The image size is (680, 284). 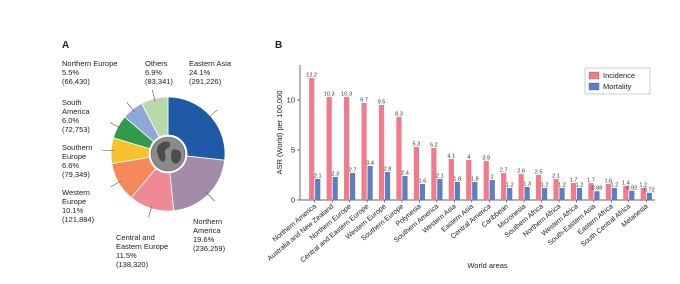 I want to click on slice-name-line: Southern, so click(x=77, y=147).